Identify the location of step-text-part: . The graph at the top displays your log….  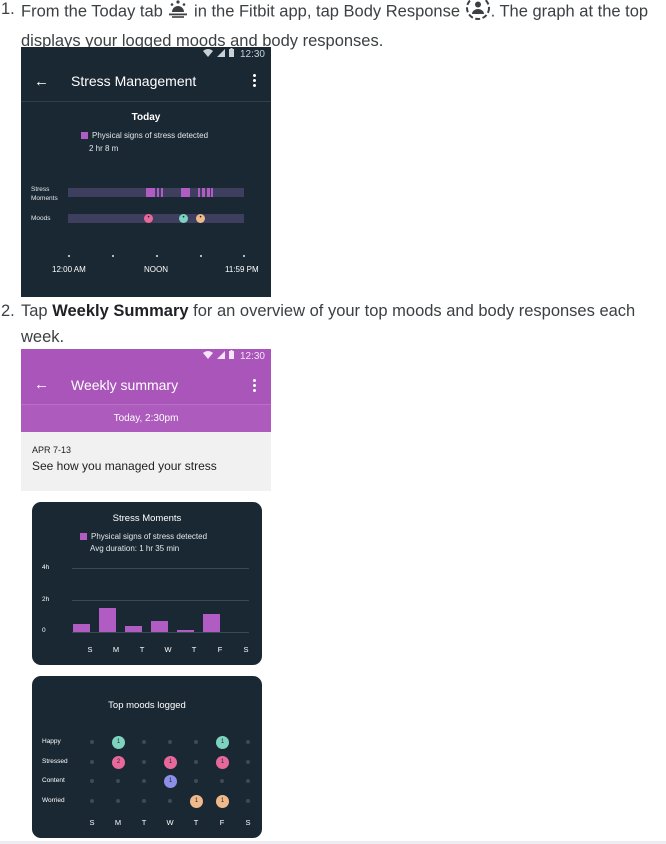
(335, 26).